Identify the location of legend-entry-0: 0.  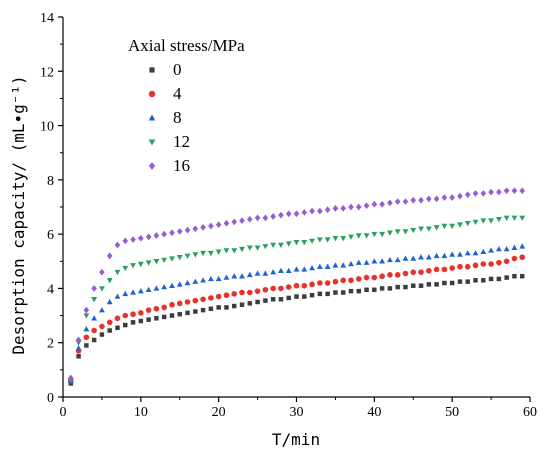
(165, 69).